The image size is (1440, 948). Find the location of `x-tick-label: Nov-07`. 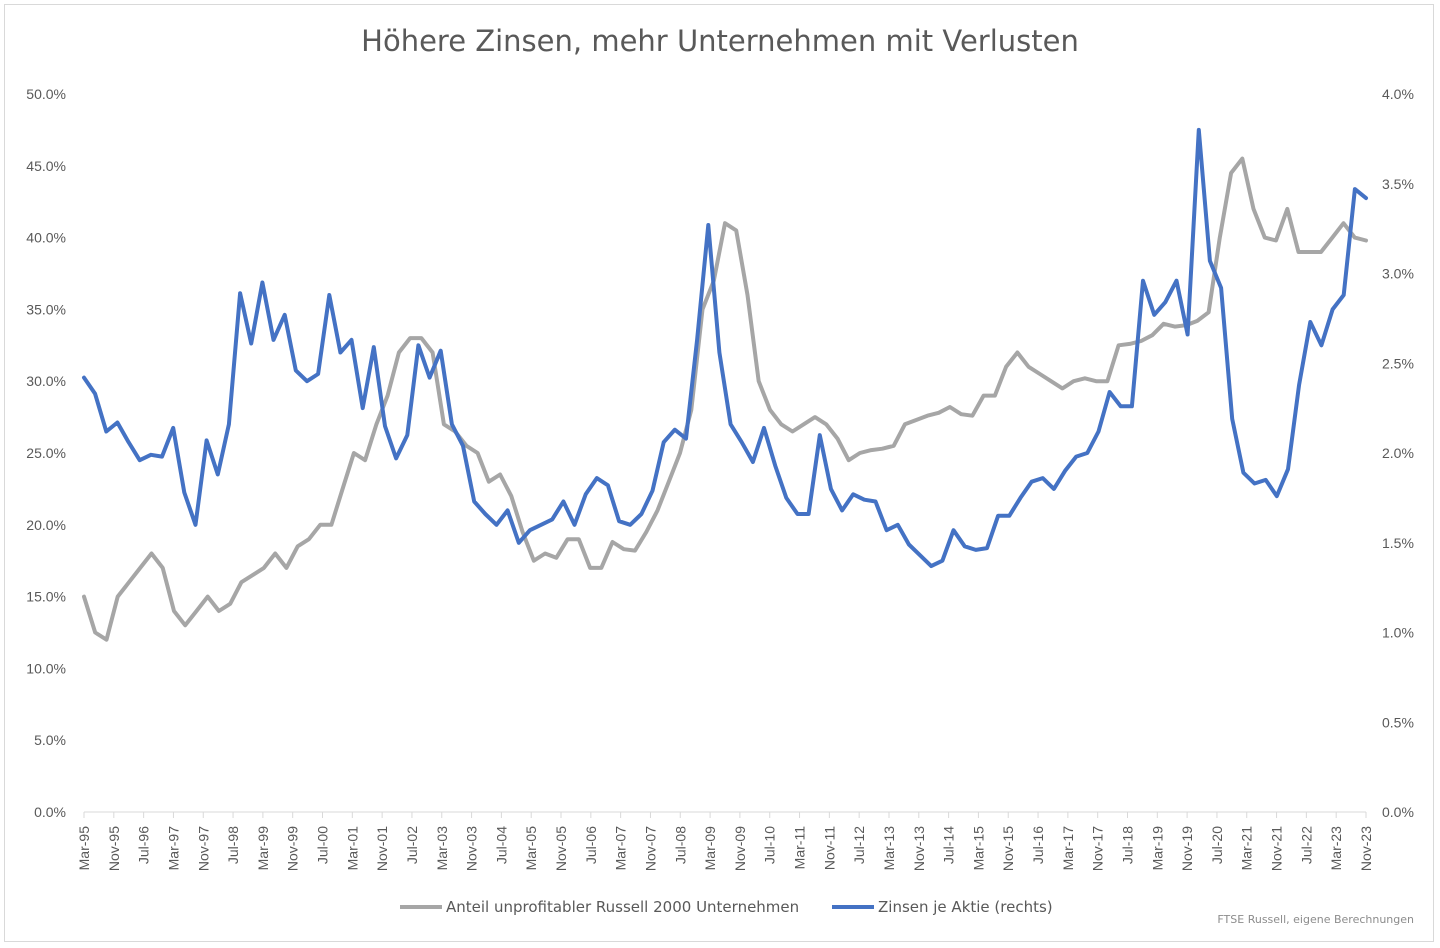

x-tick-label: Nov-07 is located at coordinates (650, 848).